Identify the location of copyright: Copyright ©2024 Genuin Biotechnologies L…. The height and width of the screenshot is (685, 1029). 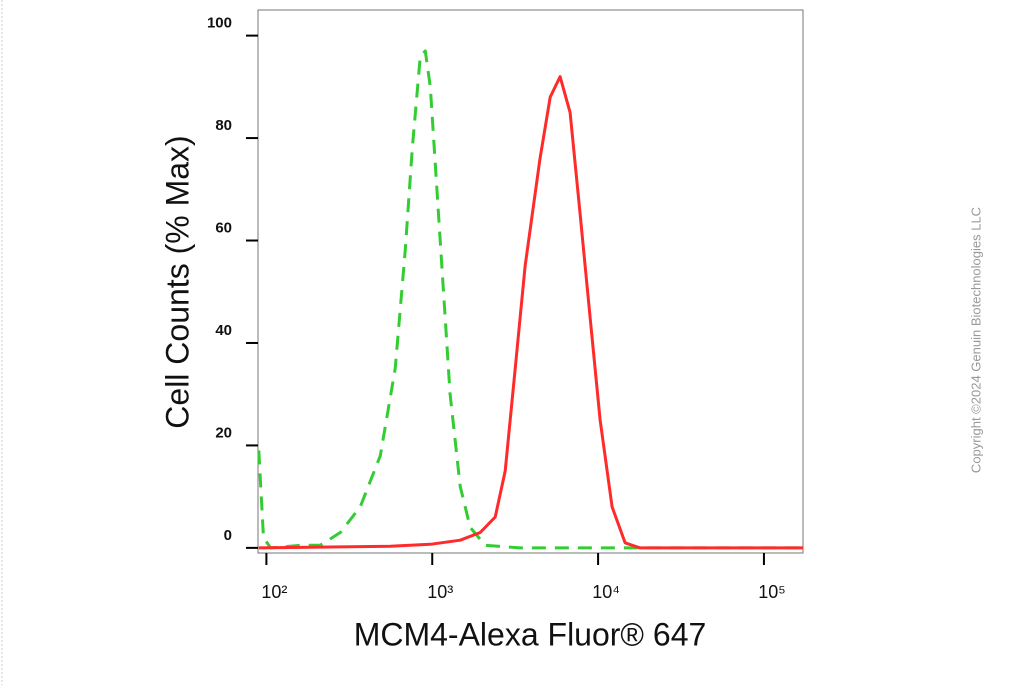
(975, 340).